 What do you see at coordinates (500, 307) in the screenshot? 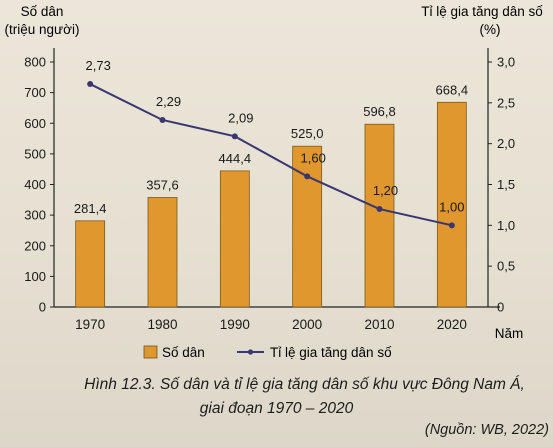
I see `right-tick-label: 0` at bounding box center [500, 307].